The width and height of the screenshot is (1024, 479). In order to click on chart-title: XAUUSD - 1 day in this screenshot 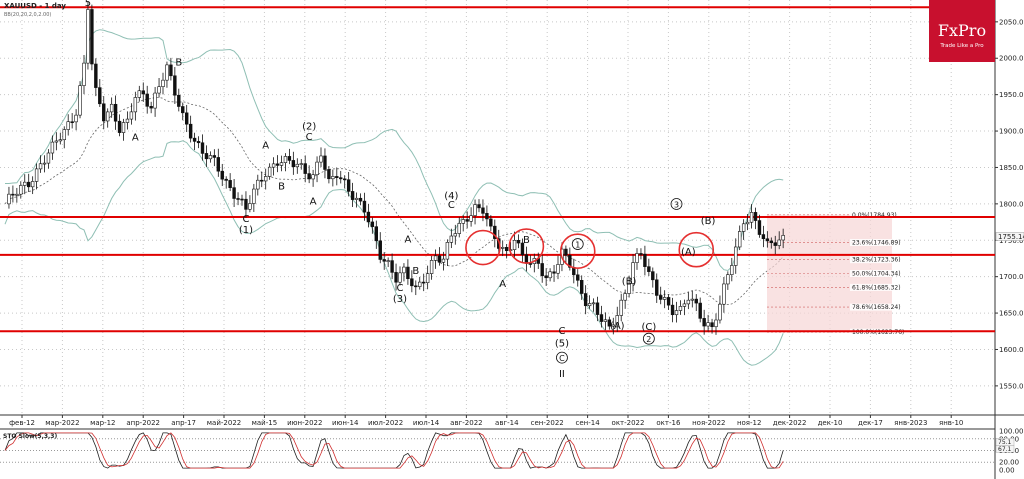, I will do `click(35, 6)`.